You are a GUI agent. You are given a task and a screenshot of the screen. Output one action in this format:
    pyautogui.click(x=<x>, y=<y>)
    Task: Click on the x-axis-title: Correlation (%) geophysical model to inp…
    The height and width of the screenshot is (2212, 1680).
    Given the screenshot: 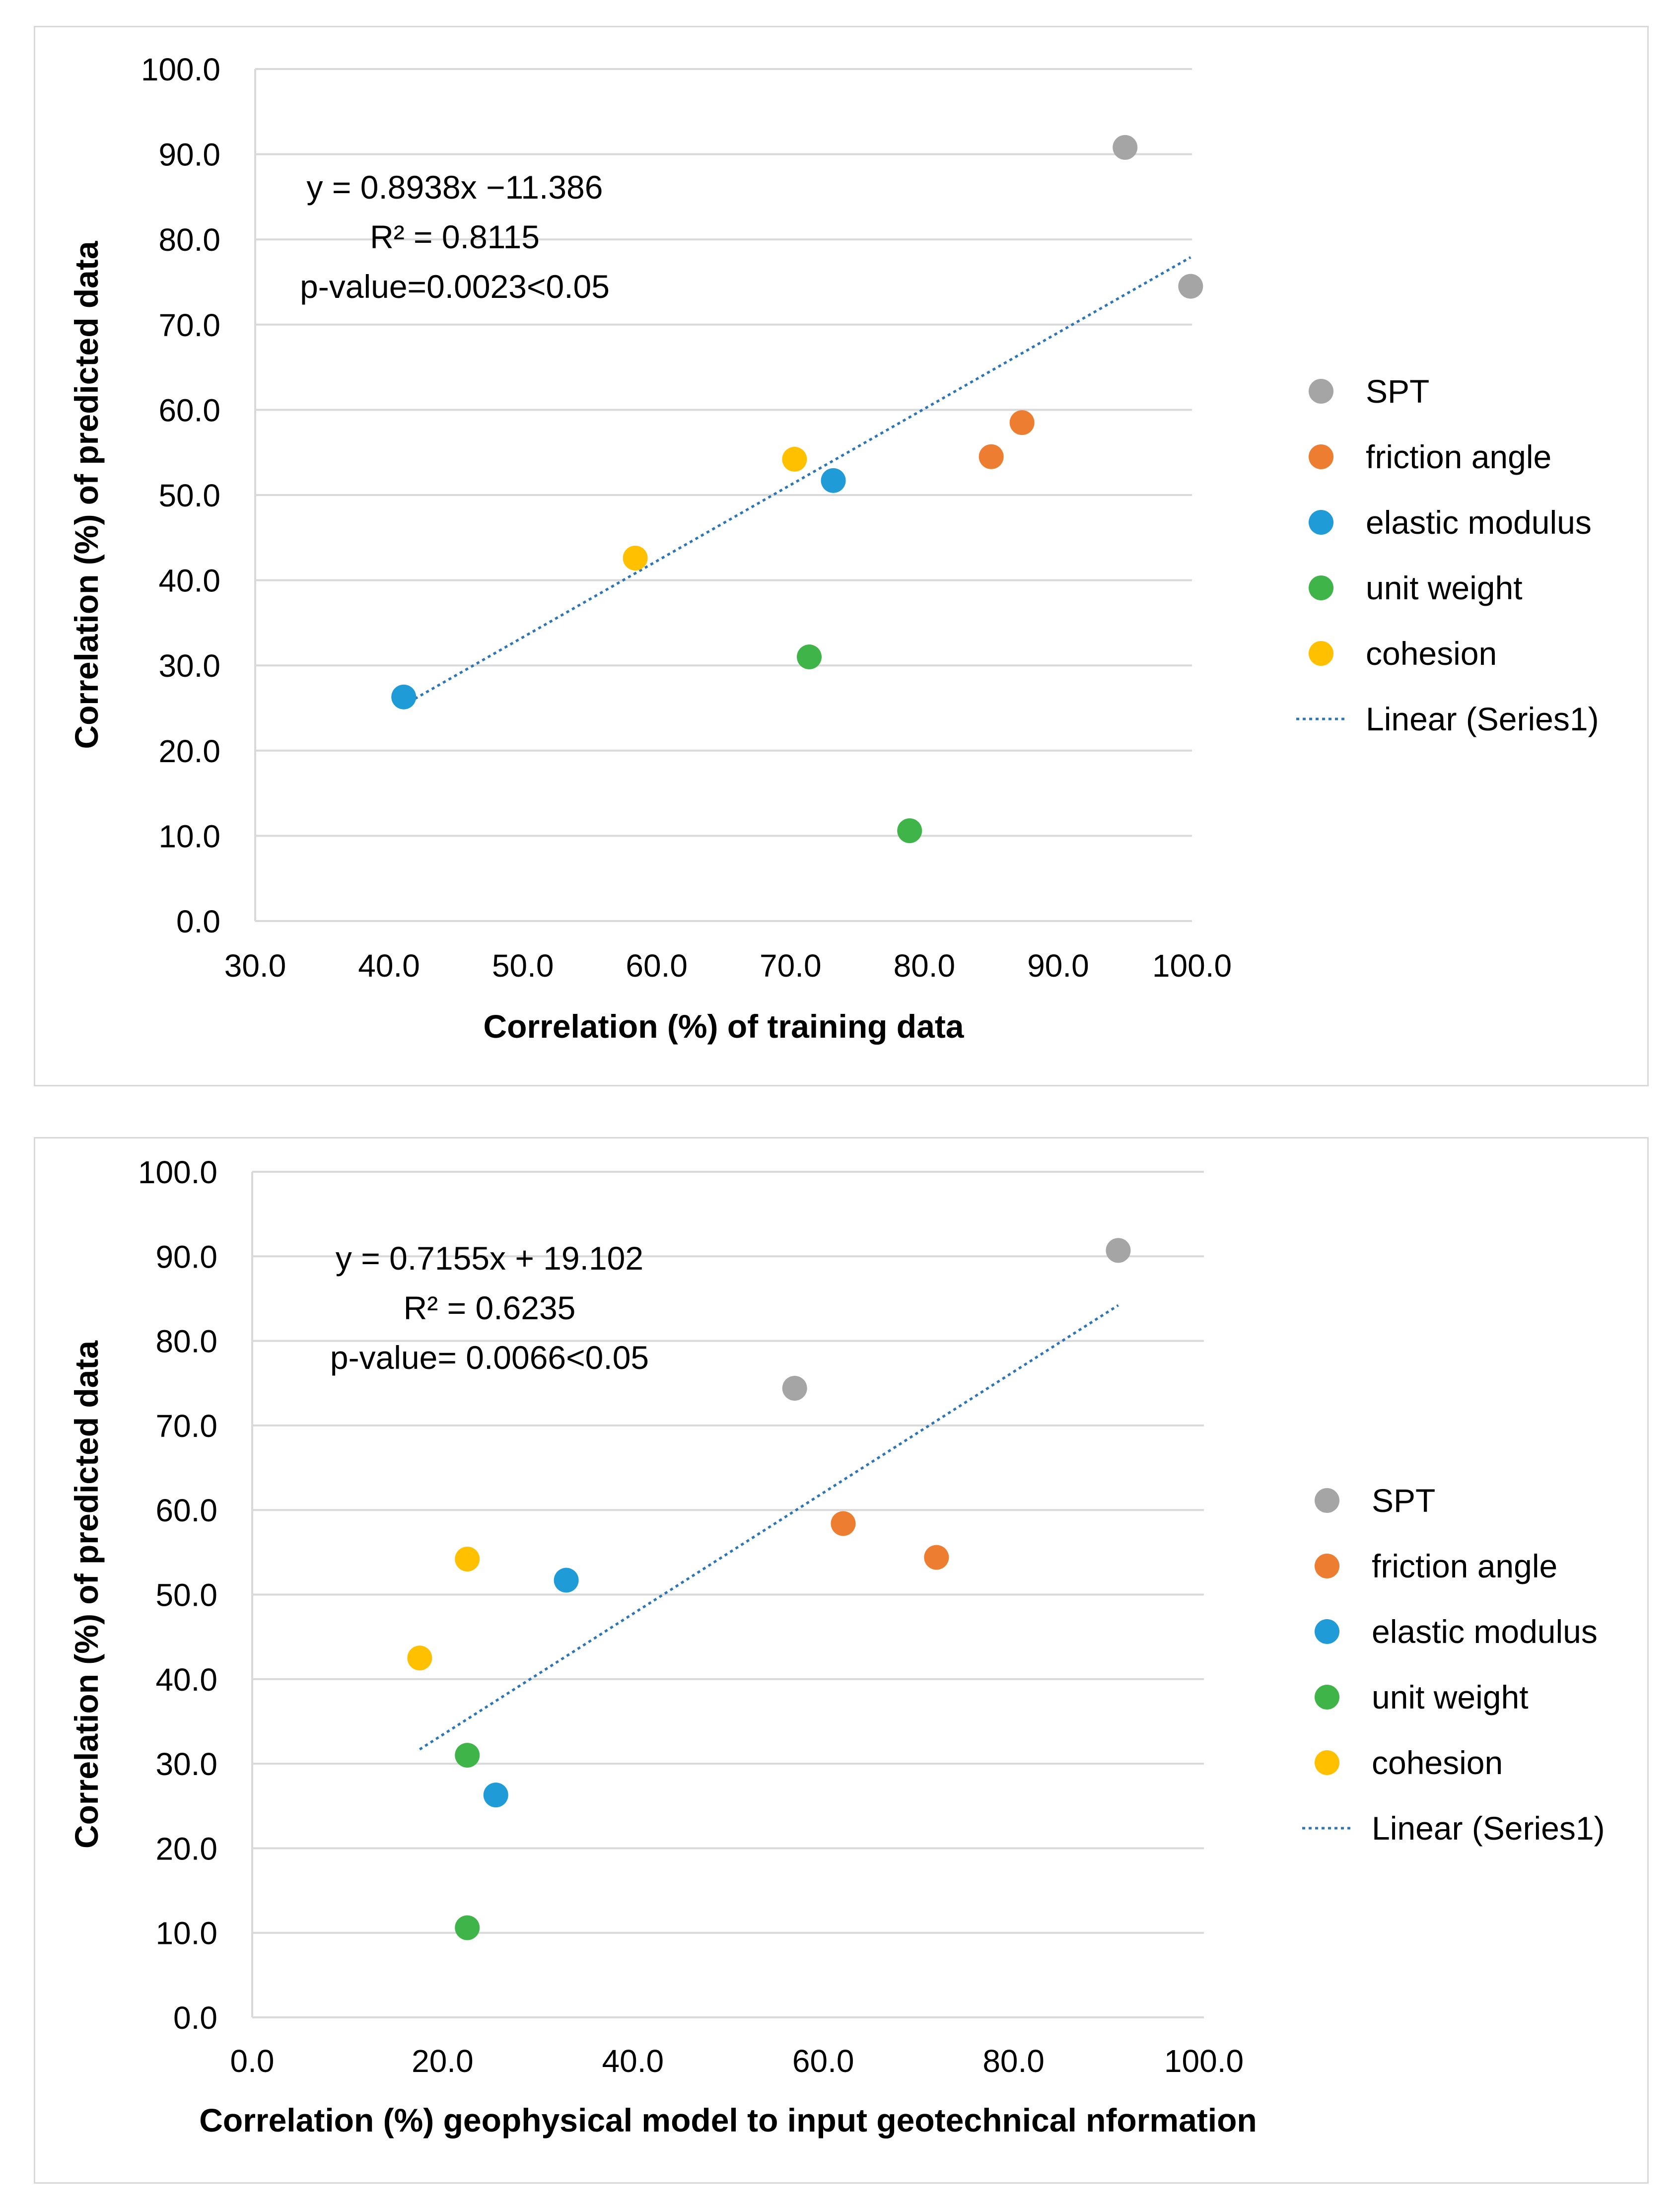 What is the action you would take?
    pyautogui.click(x=728, y=2120)
    